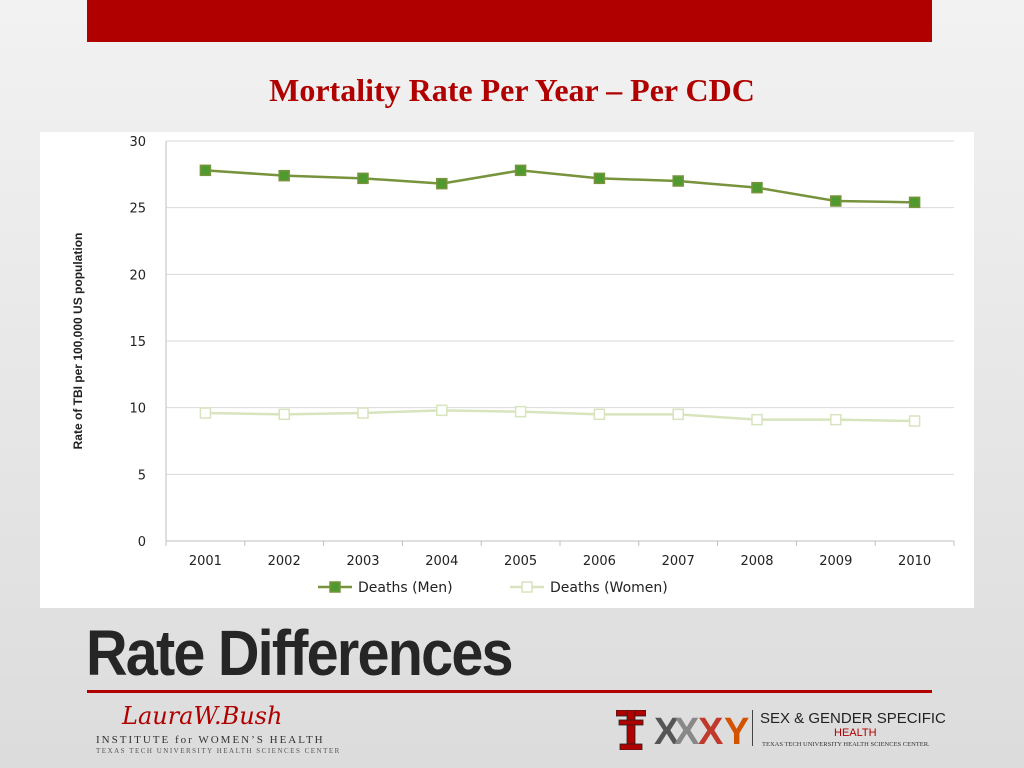 This screenshot has height=768, width=1024. Describe the element at coordinates (560, 186) in the screenshot. I see `series-line-men` at that location.